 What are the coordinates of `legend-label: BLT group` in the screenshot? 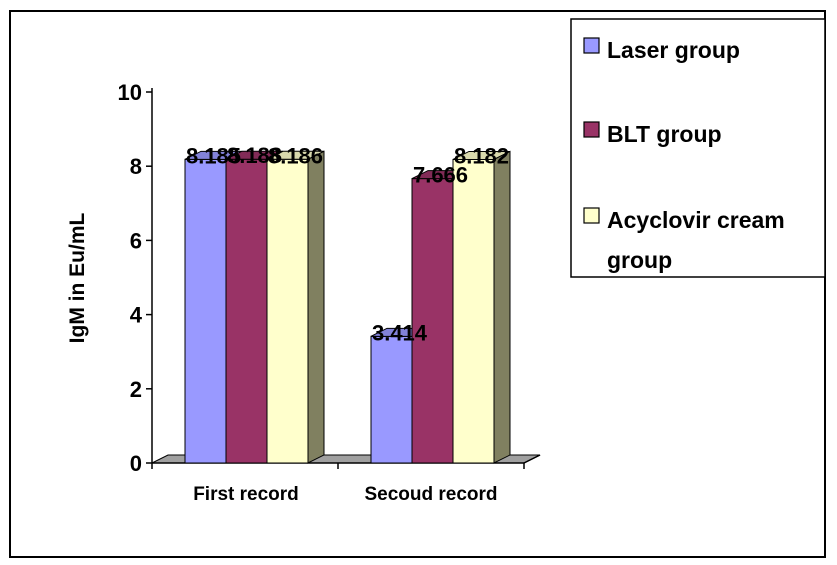 It's located at (664, 134).